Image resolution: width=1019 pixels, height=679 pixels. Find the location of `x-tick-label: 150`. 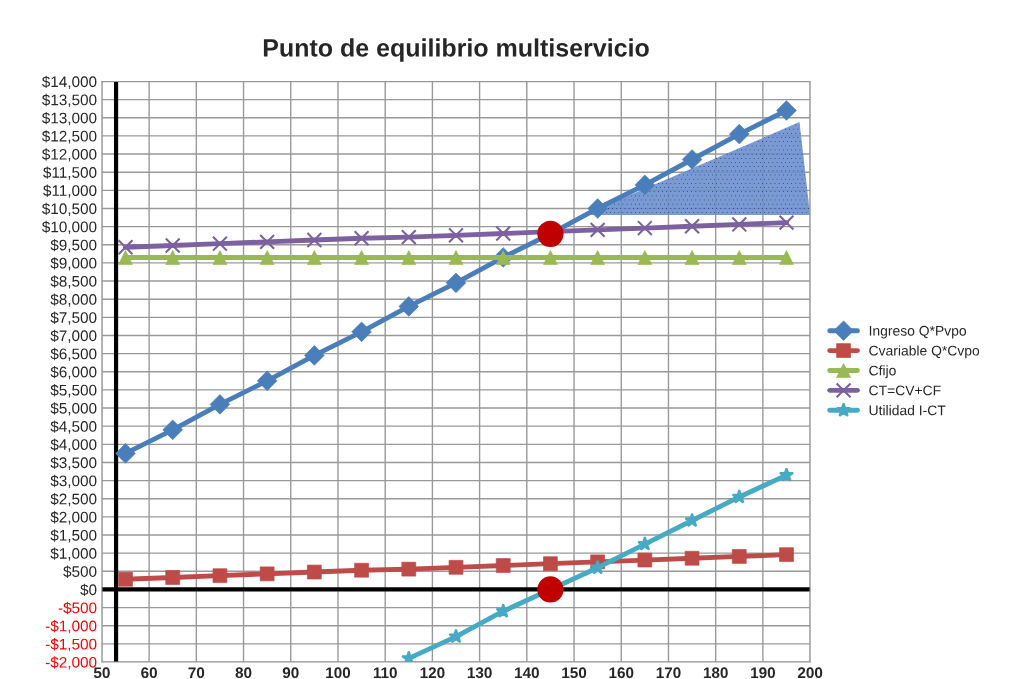

x-tick-label: 150 is located at coordinates (574, 673).